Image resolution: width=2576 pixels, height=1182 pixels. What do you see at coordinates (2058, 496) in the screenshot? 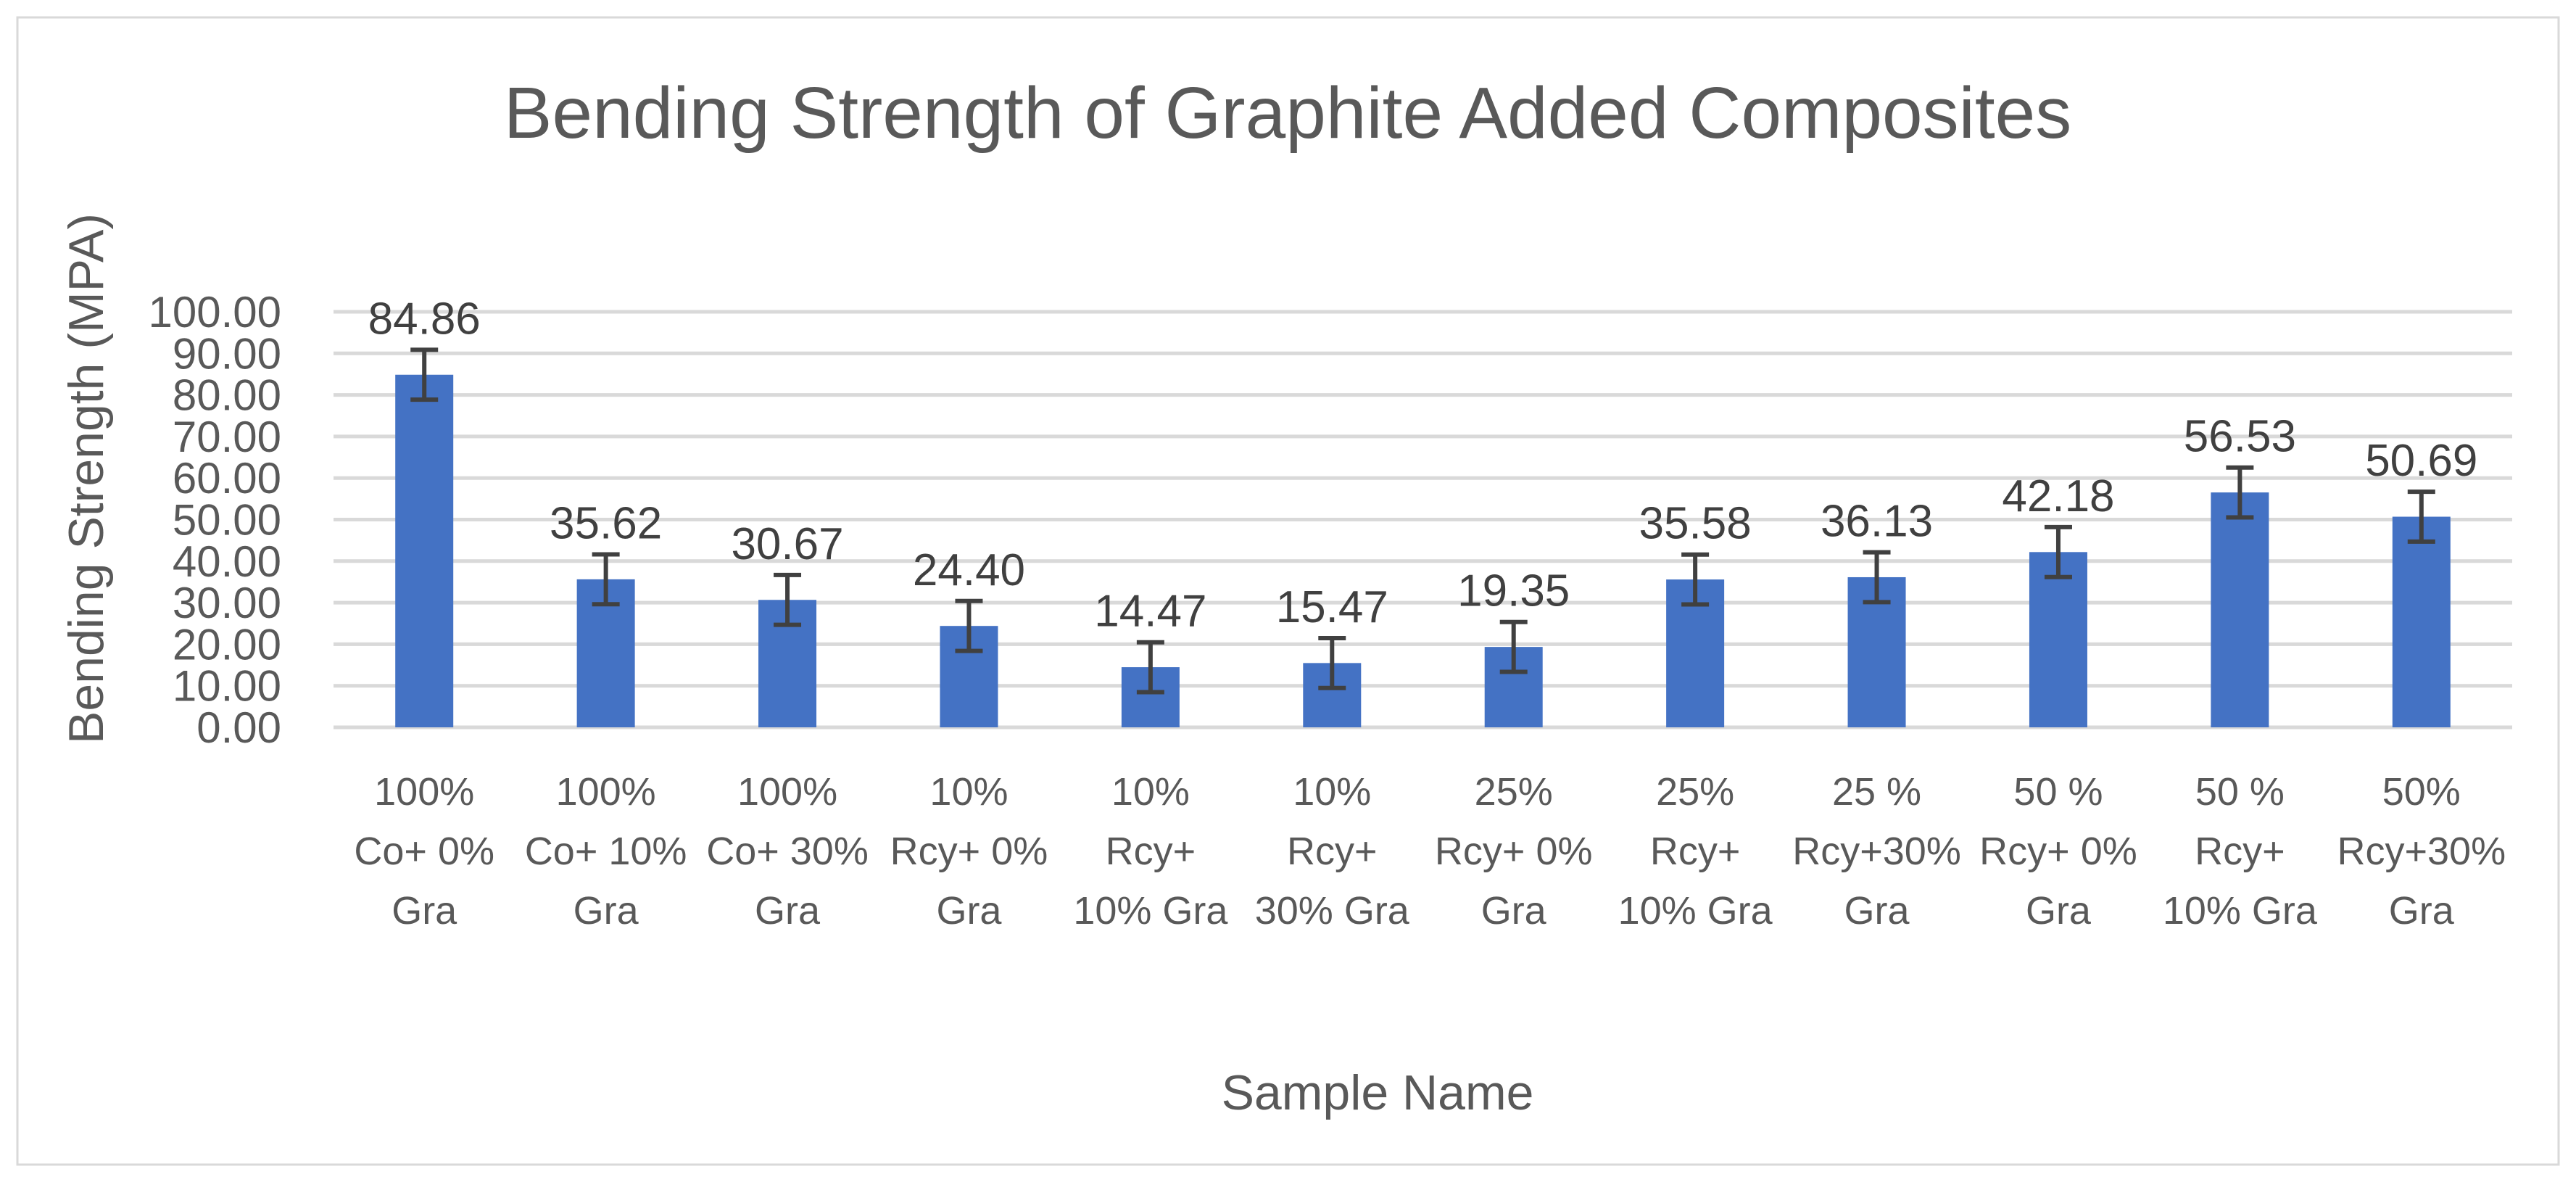
I see `data-label: 42.18` at bounding box center [2058, 496].